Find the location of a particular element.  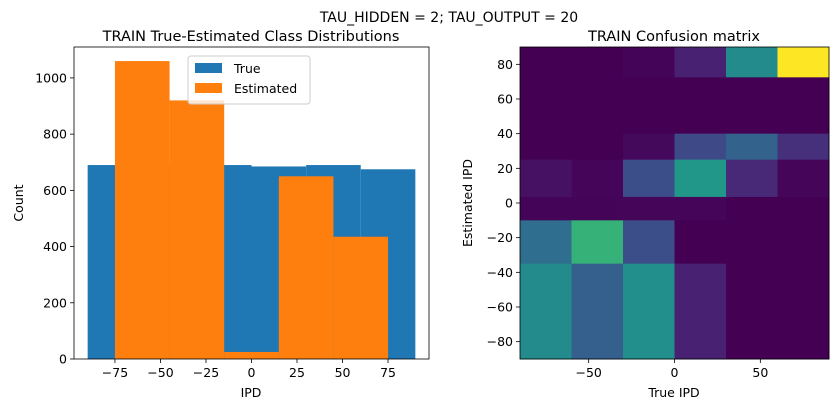

y-tick-label: 600 is located at coordinates (55, 190).